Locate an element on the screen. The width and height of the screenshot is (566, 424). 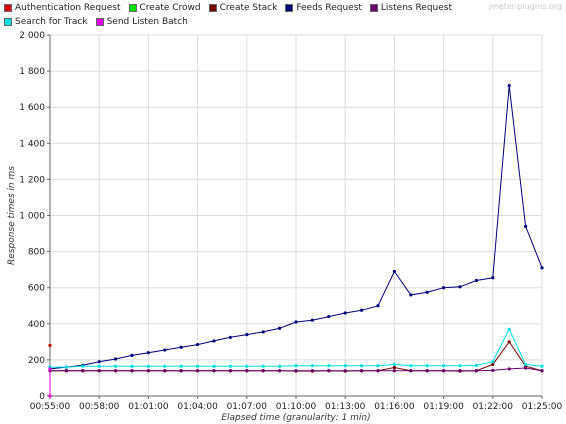
data-point-authentication-request is located at coordinates (50, 345).